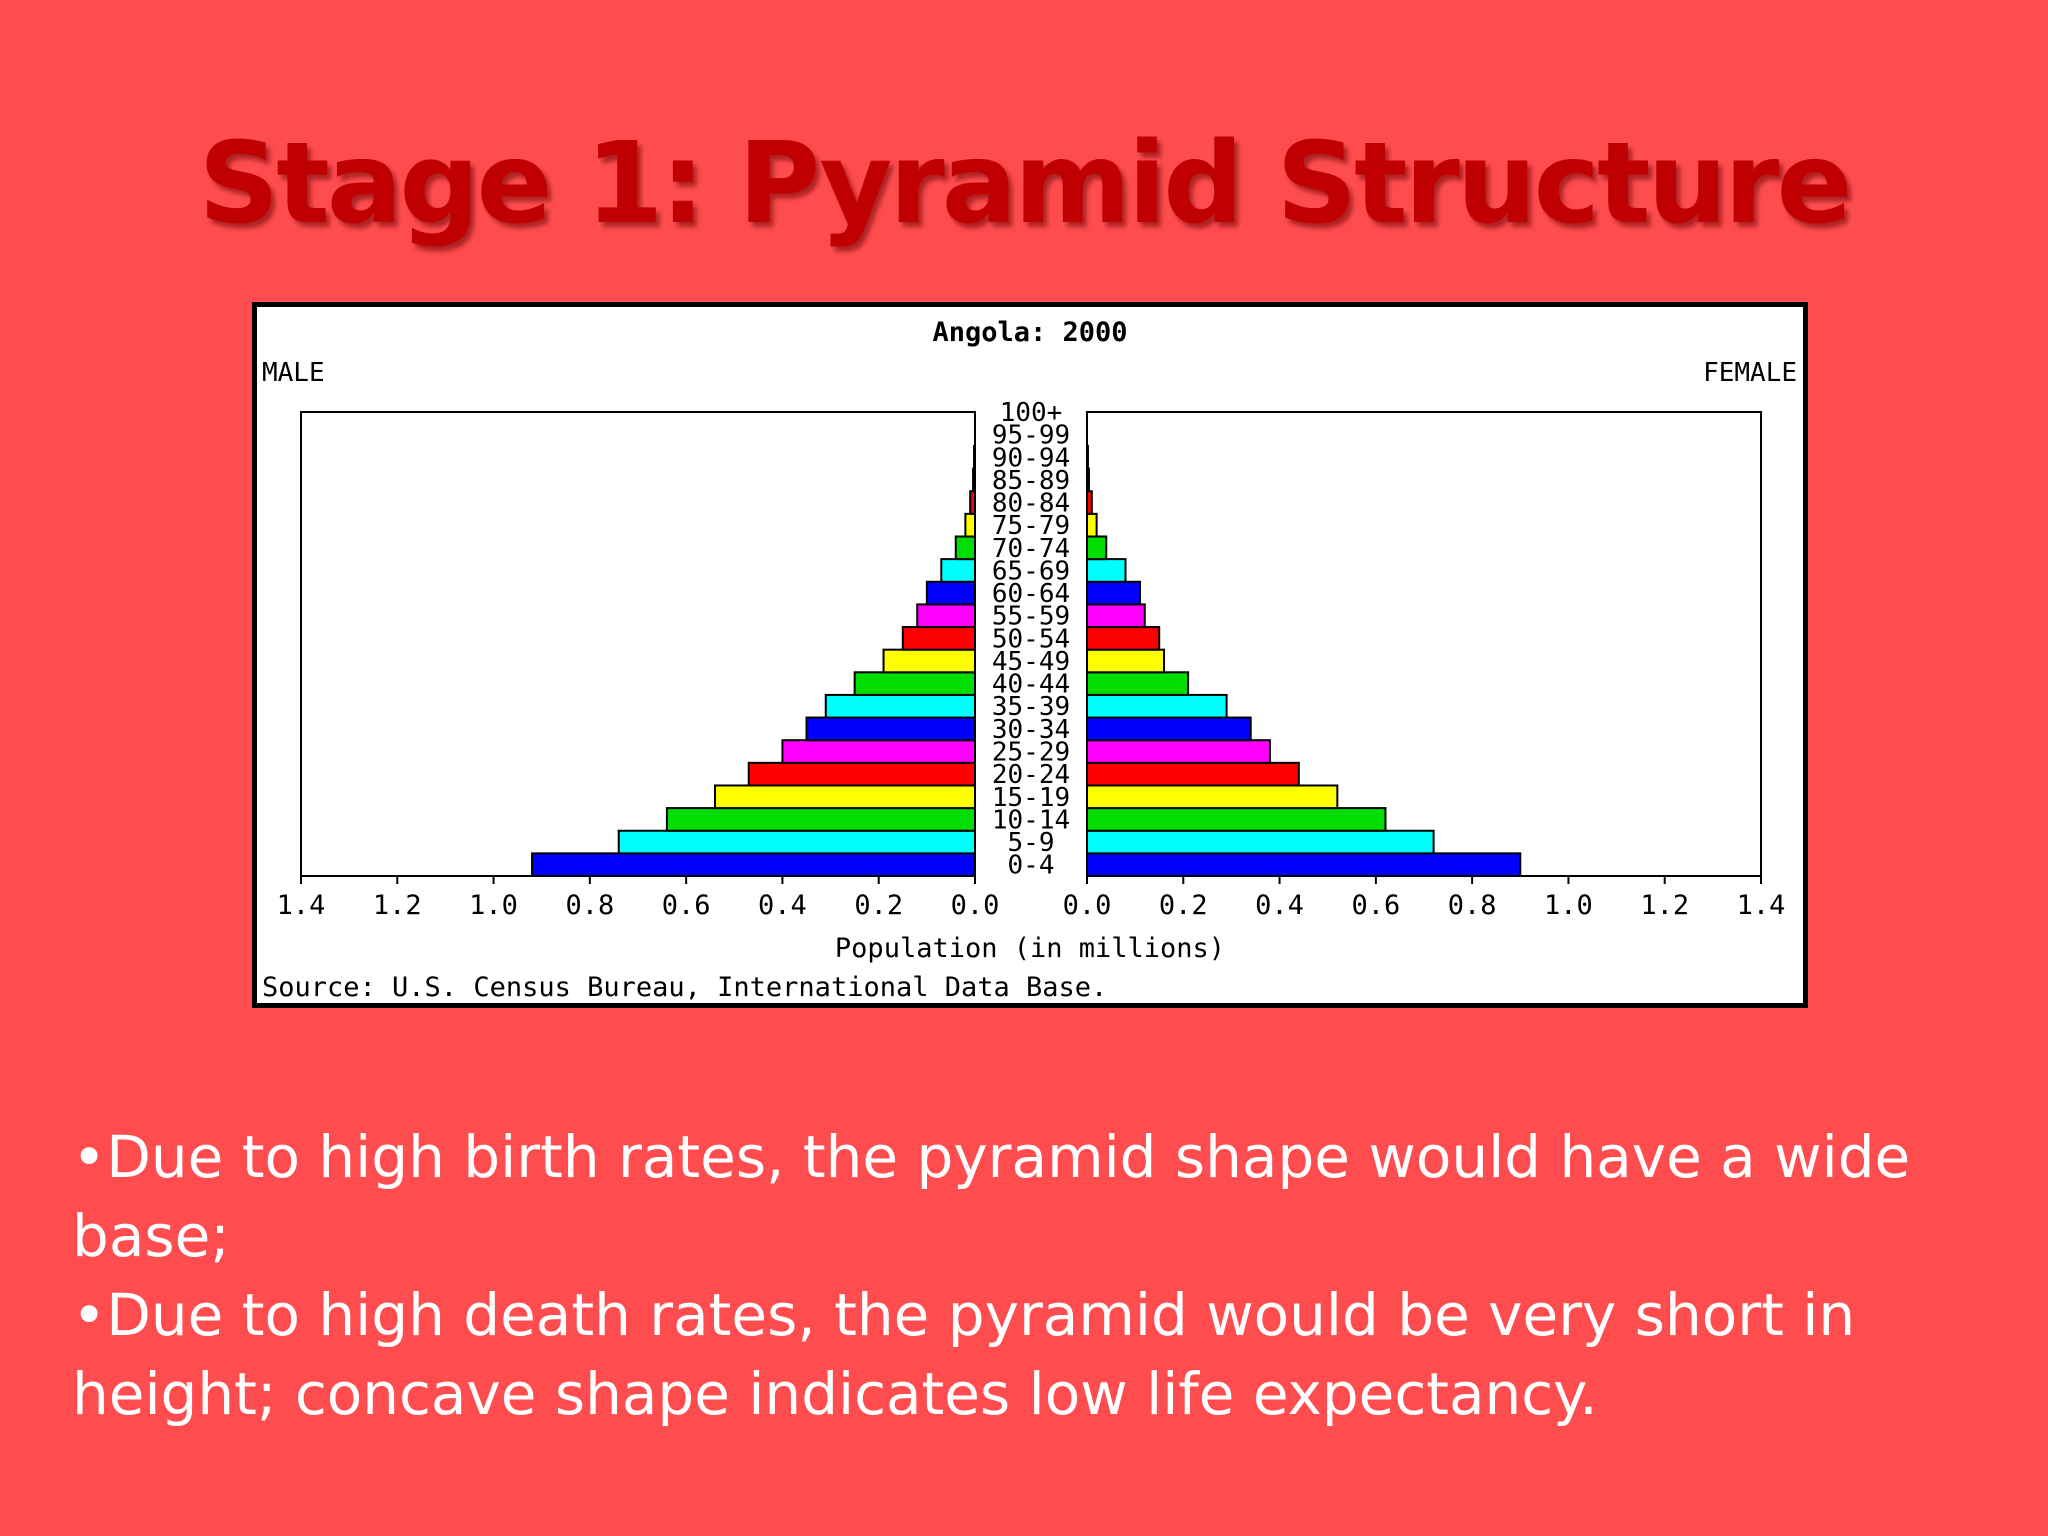 The width and height of the screenshot is (2048, 1536). What do you see at coordinates (1031, 753) in the screenshot?
I see `age-label-25-29: 25-29` at bounding box center [1031, 753].